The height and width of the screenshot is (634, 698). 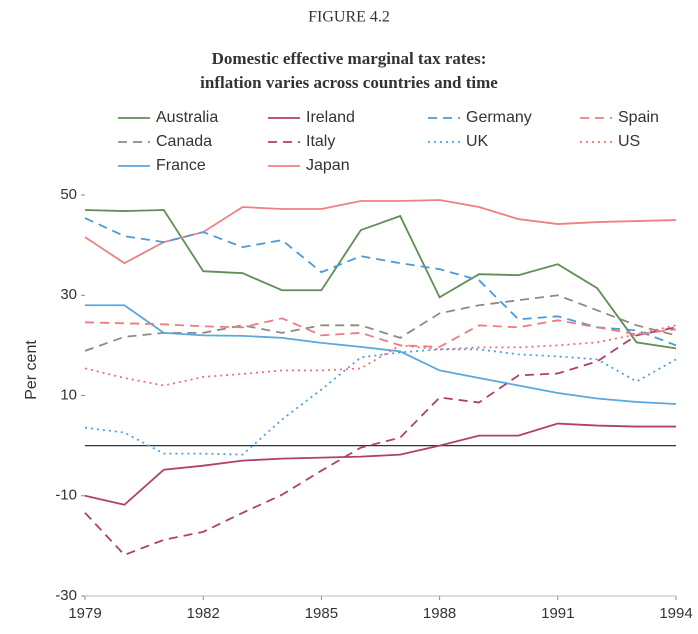 I want to click on y-tick-label: 30, so click(x=68, y=294).